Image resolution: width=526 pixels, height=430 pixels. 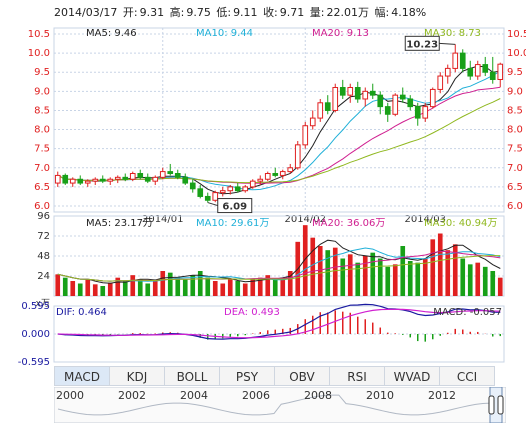 I want to click on volume-unit: x万, so click(x=43, y=304).